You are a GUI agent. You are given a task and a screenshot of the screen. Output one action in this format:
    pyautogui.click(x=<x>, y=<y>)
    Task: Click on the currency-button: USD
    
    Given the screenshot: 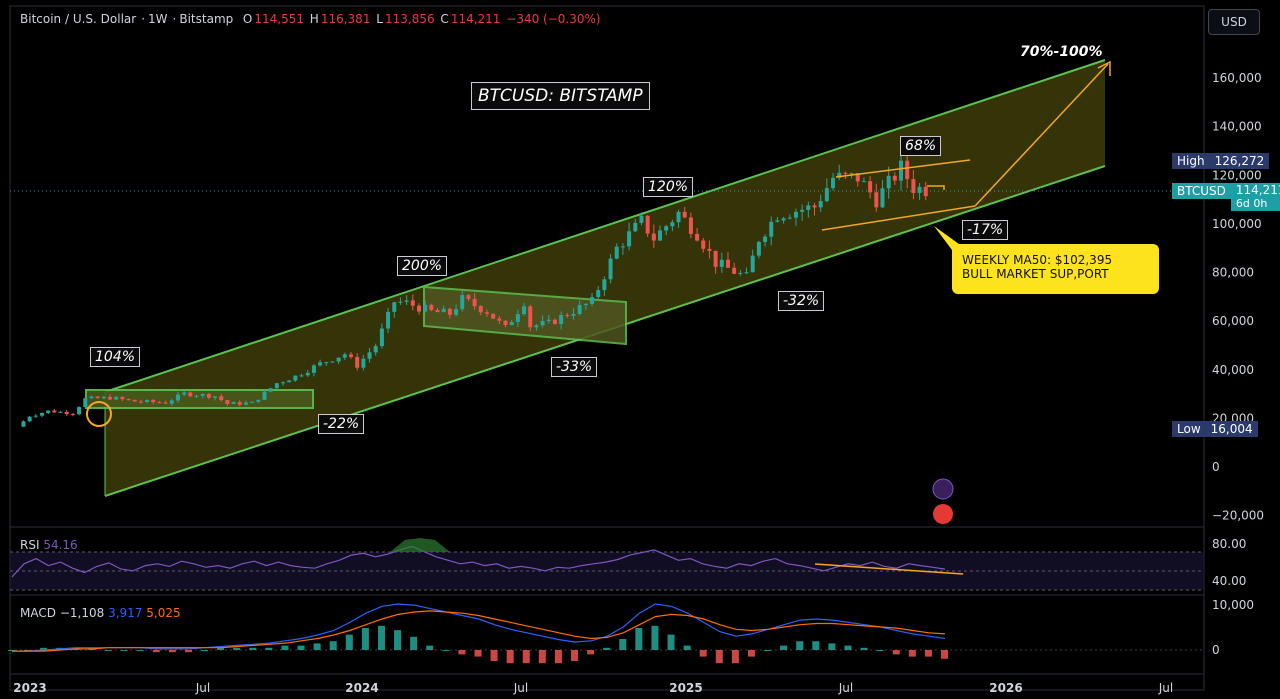 What is the action you would take?
    pyautogui.click(x=1234, y=22)
    